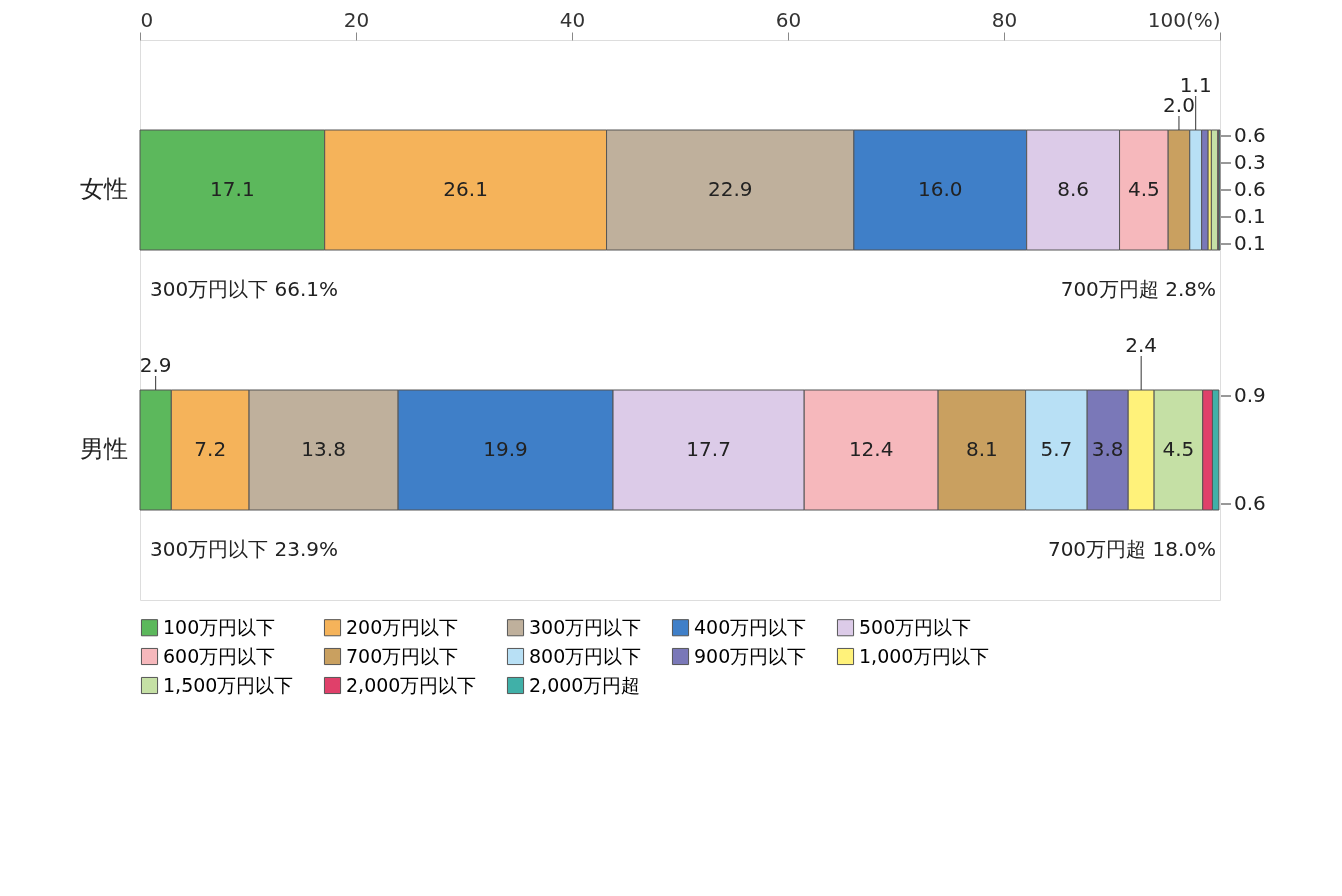  What do you see at coordinates (356, 19) in the screenshot?
I see `x-tick-label: 20` at bounding box center [356, 19].